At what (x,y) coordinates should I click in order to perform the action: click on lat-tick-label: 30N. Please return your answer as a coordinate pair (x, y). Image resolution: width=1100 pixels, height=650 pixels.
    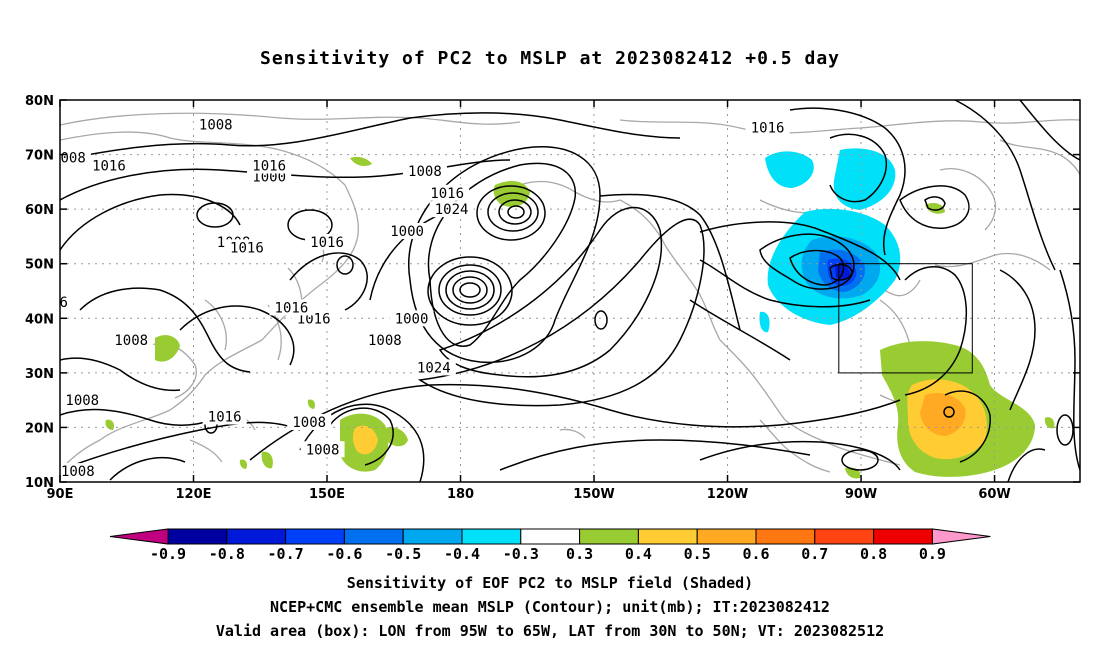
    Looking at the image, I should click on (39, 374).